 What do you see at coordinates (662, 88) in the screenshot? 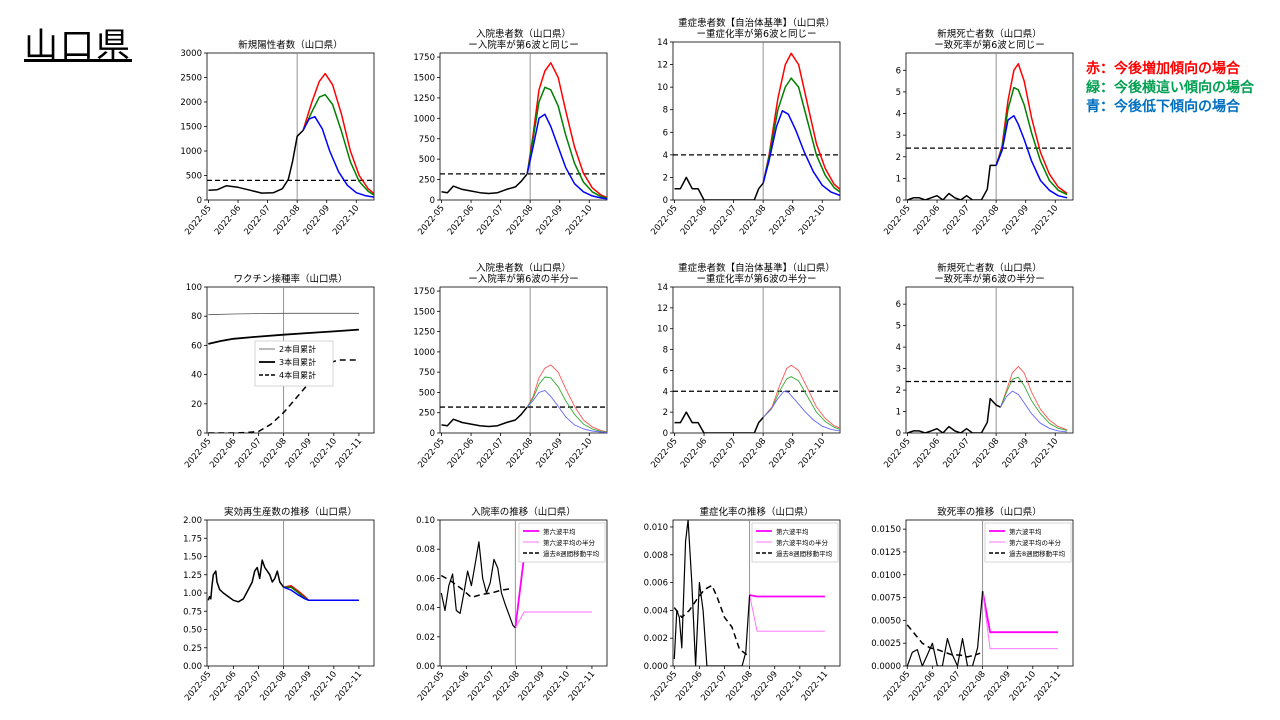
I see `y-tick-label: 10` at bounding box center [662, 88].